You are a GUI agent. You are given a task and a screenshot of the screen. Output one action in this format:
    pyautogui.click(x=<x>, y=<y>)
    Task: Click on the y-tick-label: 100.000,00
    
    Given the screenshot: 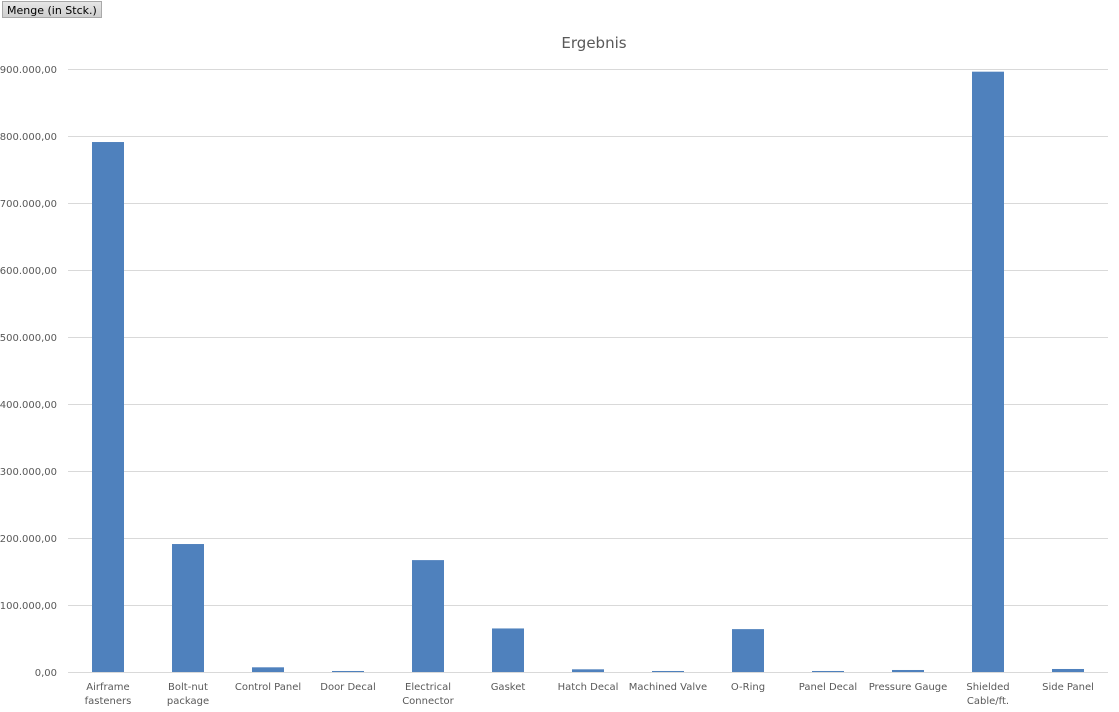 What is the action you would take?
    pyautogui.click(x=28, y=606)
    